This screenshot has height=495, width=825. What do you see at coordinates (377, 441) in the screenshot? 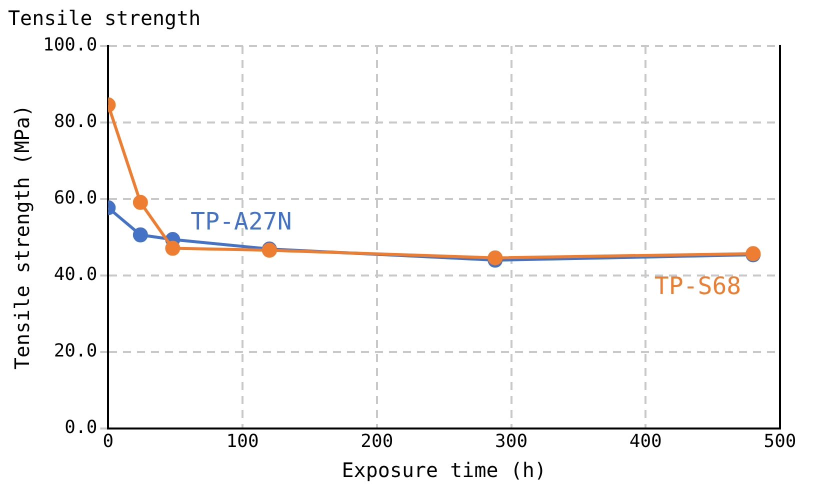
I see `x-tick-label: 200` at bounding box center [377, 441].